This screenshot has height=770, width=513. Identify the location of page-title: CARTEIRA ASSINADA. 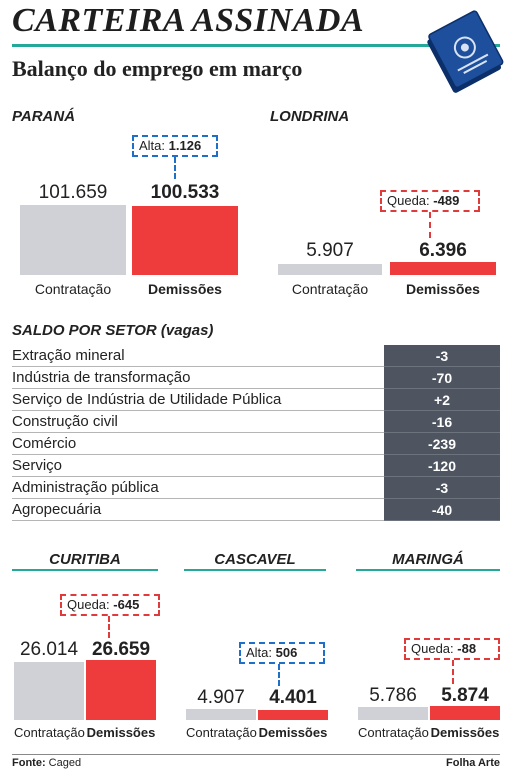
(188, 20).